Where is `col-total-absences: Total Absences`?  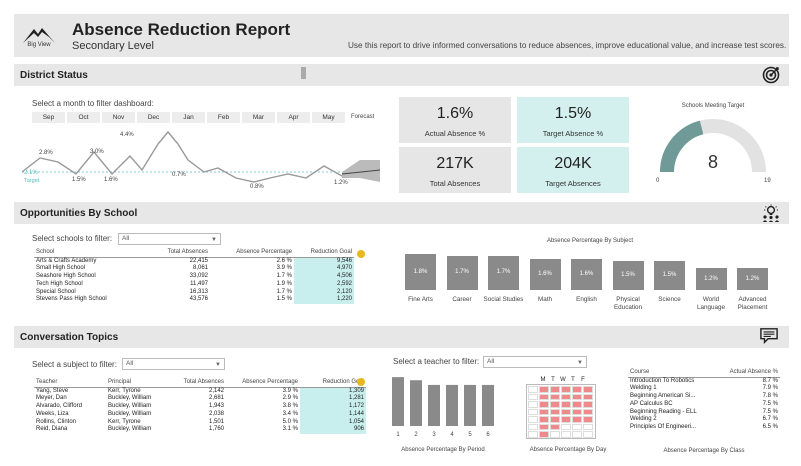
col-total-absences: Total Absences is located at coordinates (184, 253).